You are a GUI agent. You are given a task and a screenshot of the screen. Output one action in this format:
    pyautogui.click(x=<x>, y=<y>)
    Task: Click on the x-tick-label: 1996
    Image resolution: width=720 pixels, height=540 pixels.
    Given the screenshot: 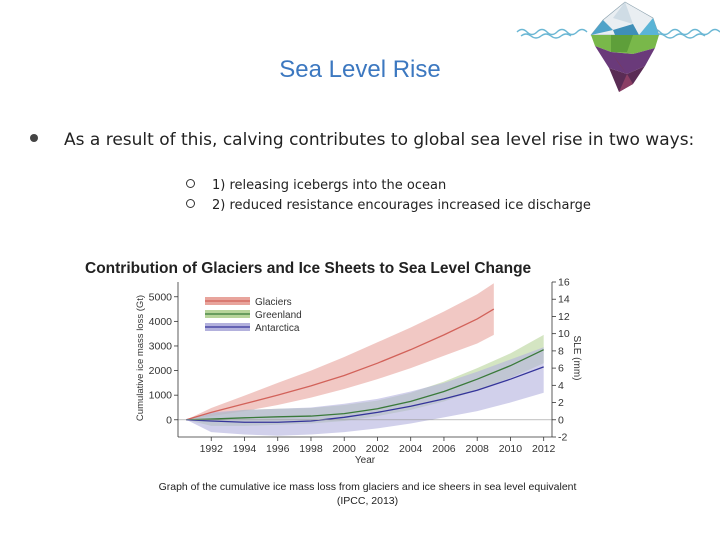 What is the action you would take?
    pyautogui.click(x=278, y=449)
    